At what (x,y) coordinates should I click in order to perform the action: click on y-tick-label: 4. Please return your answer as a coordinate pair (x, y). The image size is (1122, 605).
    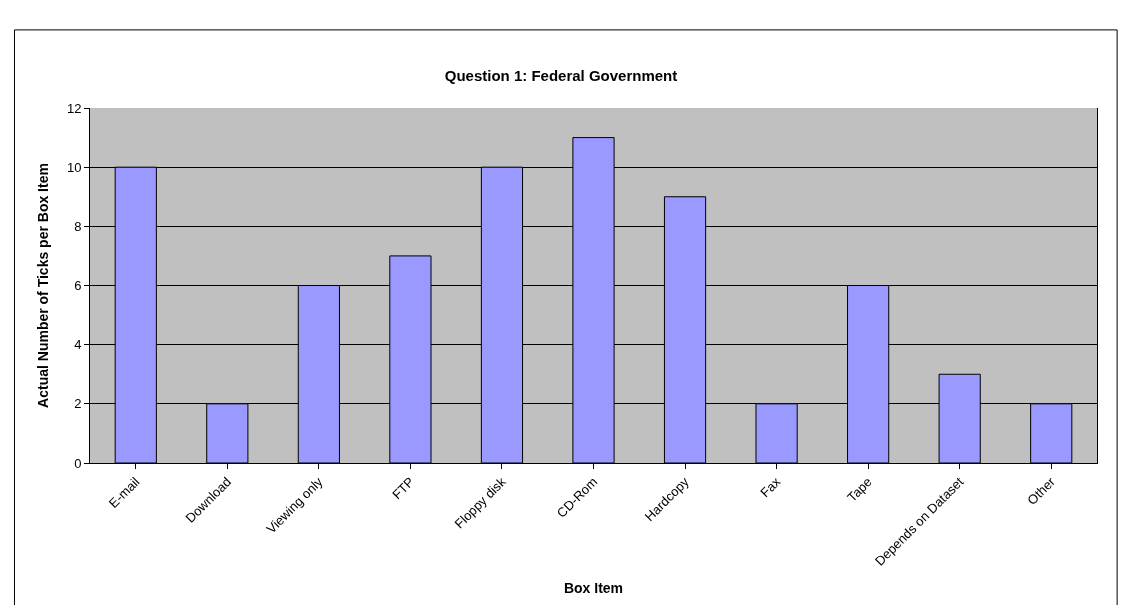
    Looking at the image, I should click on (78, 345).